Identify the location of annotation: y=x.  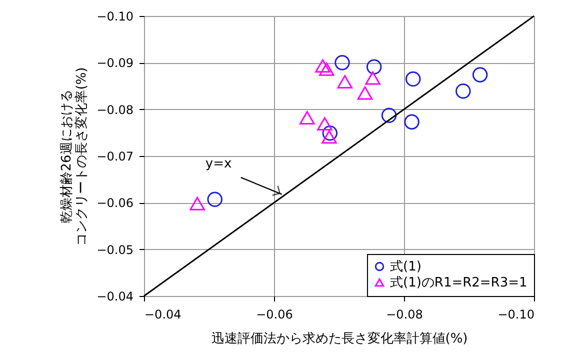
(218, 164).